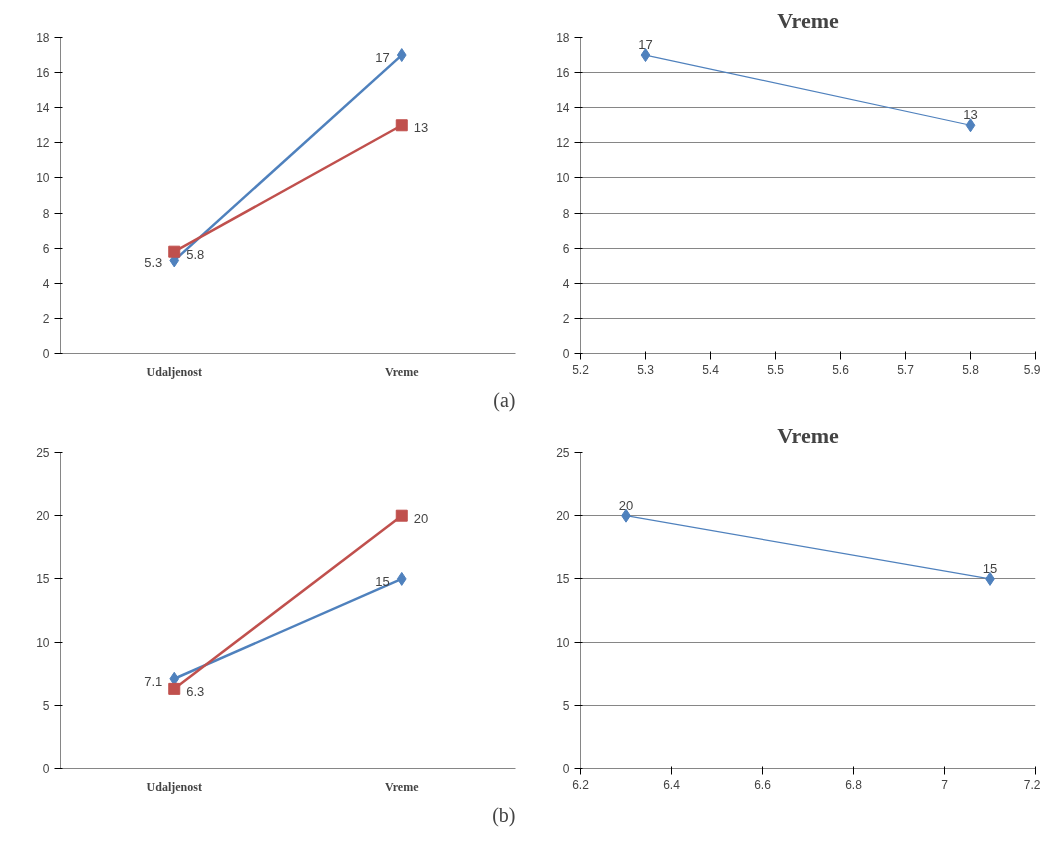 The width and height of the screenshot is (1059, 852). I want to click on x-tick-label: 5.9, so click(1032, 369).